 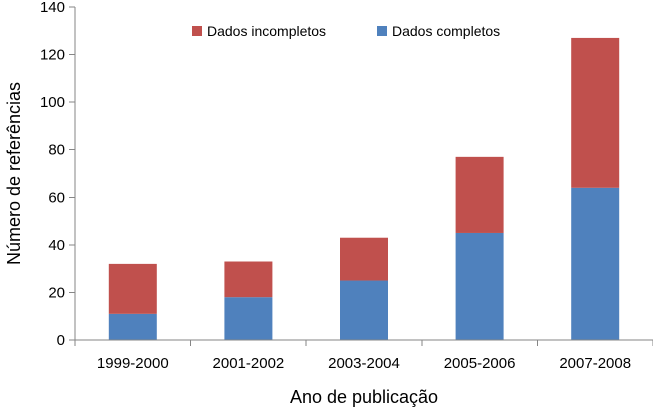 What do you see at coordinates (56, 245) in the screenshot?
I see `y-tick-label: 40` at bounding box center [56, 245].